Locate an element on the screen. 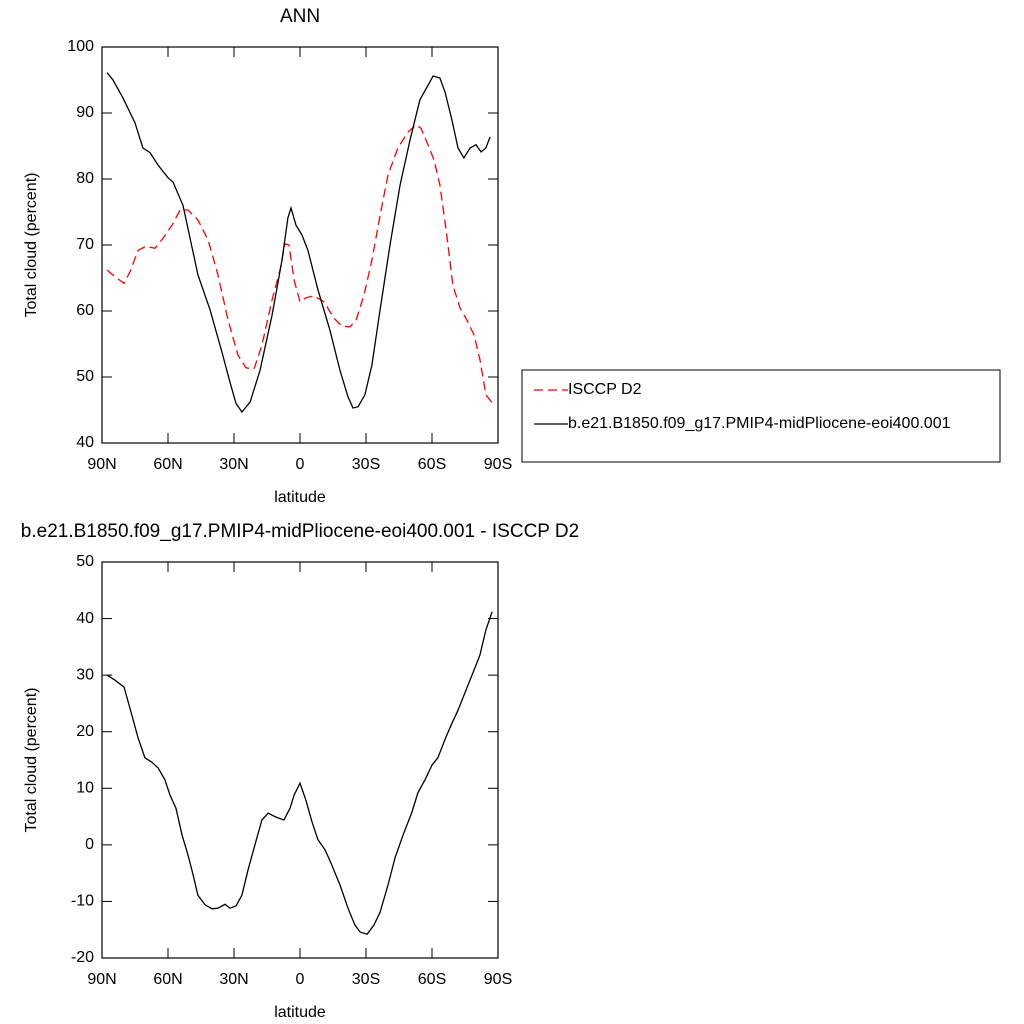  y-tick-label: 60 is located at coordinates (85, 310).